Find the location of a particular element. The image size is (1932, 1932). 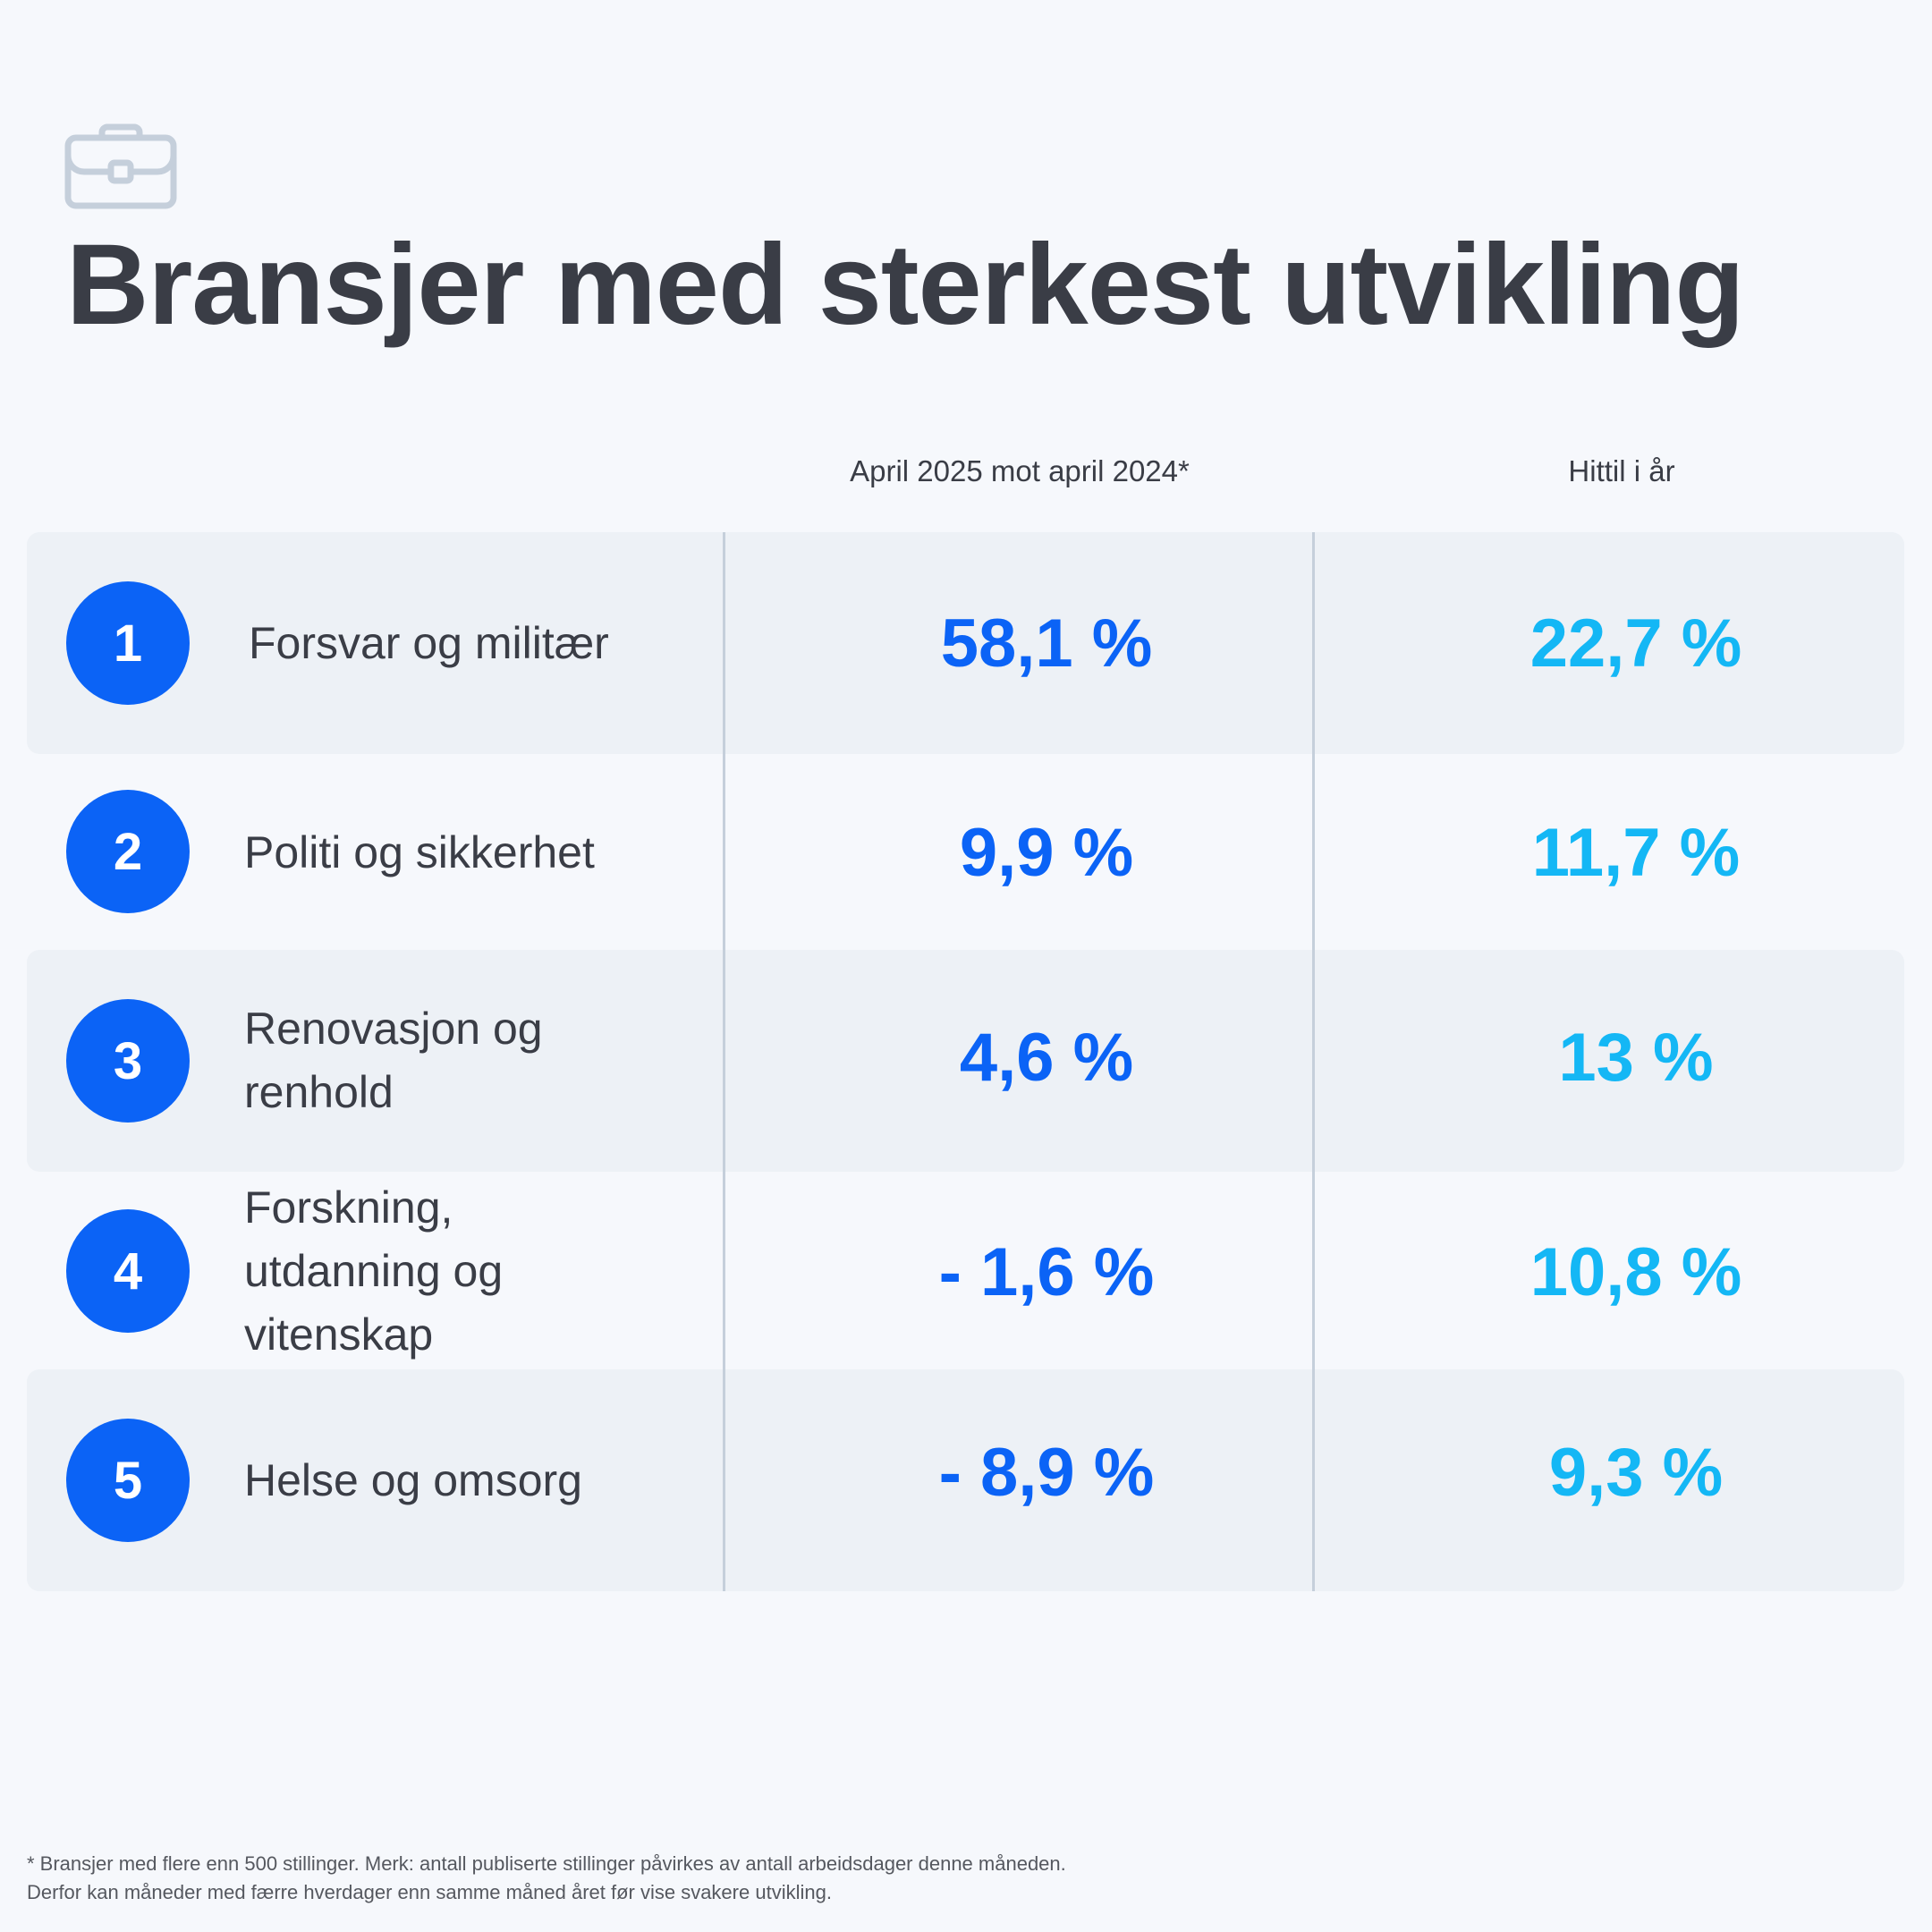

table-row: 2 Politi og sikkerhet 9,9 % 11,7 % is located at coordinates (965, 852).